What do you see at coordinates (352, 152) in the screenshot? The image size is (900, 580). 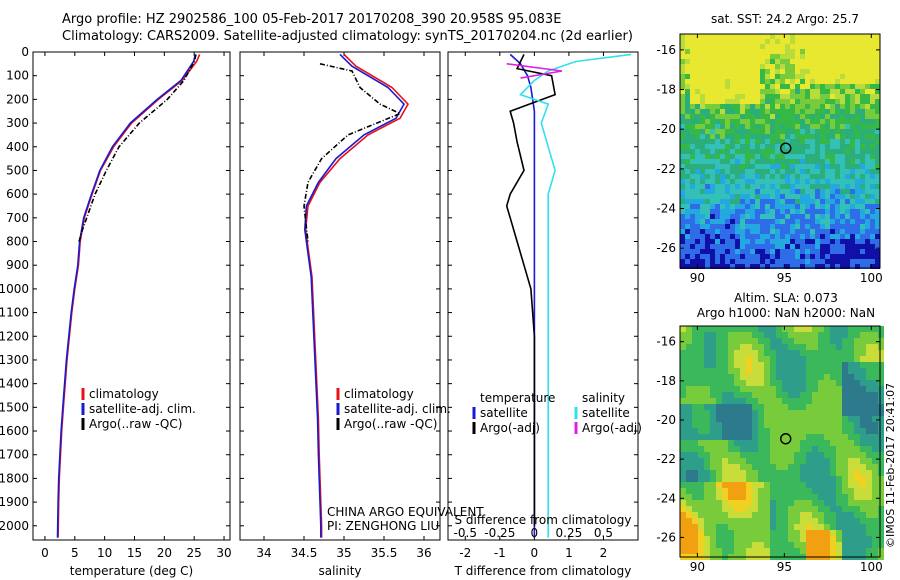 I see `series-line-argo-raw-qc-` at bounding box center [352, 152].